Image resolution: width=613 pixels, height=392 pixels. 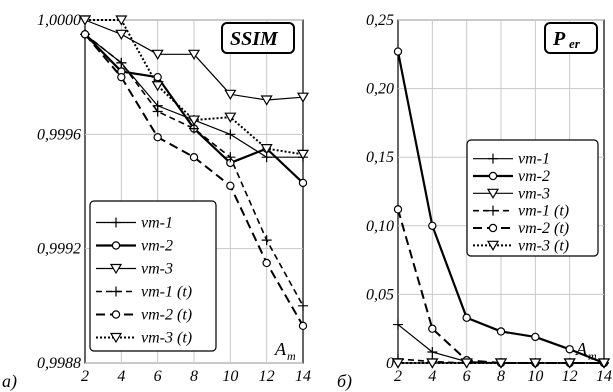 I want to click on marker-sleg3-p0, so click(x=116, y=291).